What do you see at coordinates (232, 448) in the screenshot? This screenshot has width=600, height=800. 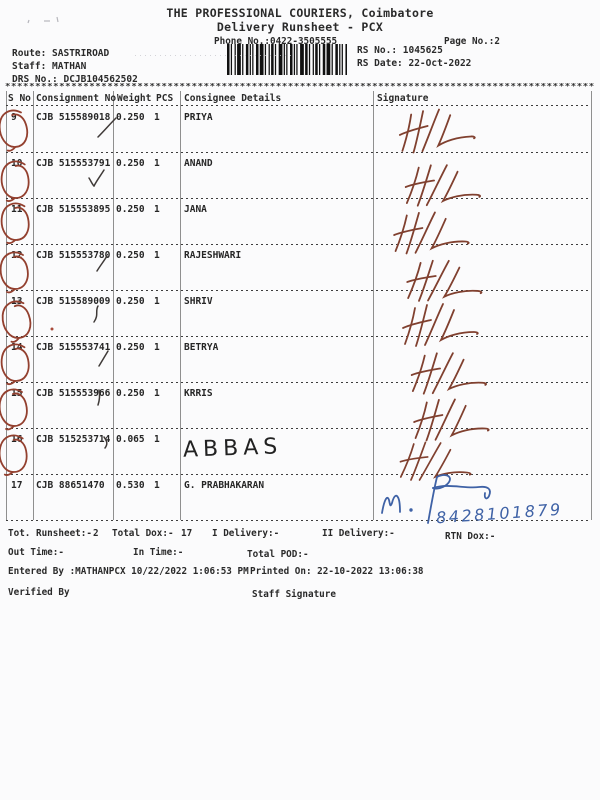 I see `handwritten-consignee-abbas: ABBAS` at bounding box center [232, 448].